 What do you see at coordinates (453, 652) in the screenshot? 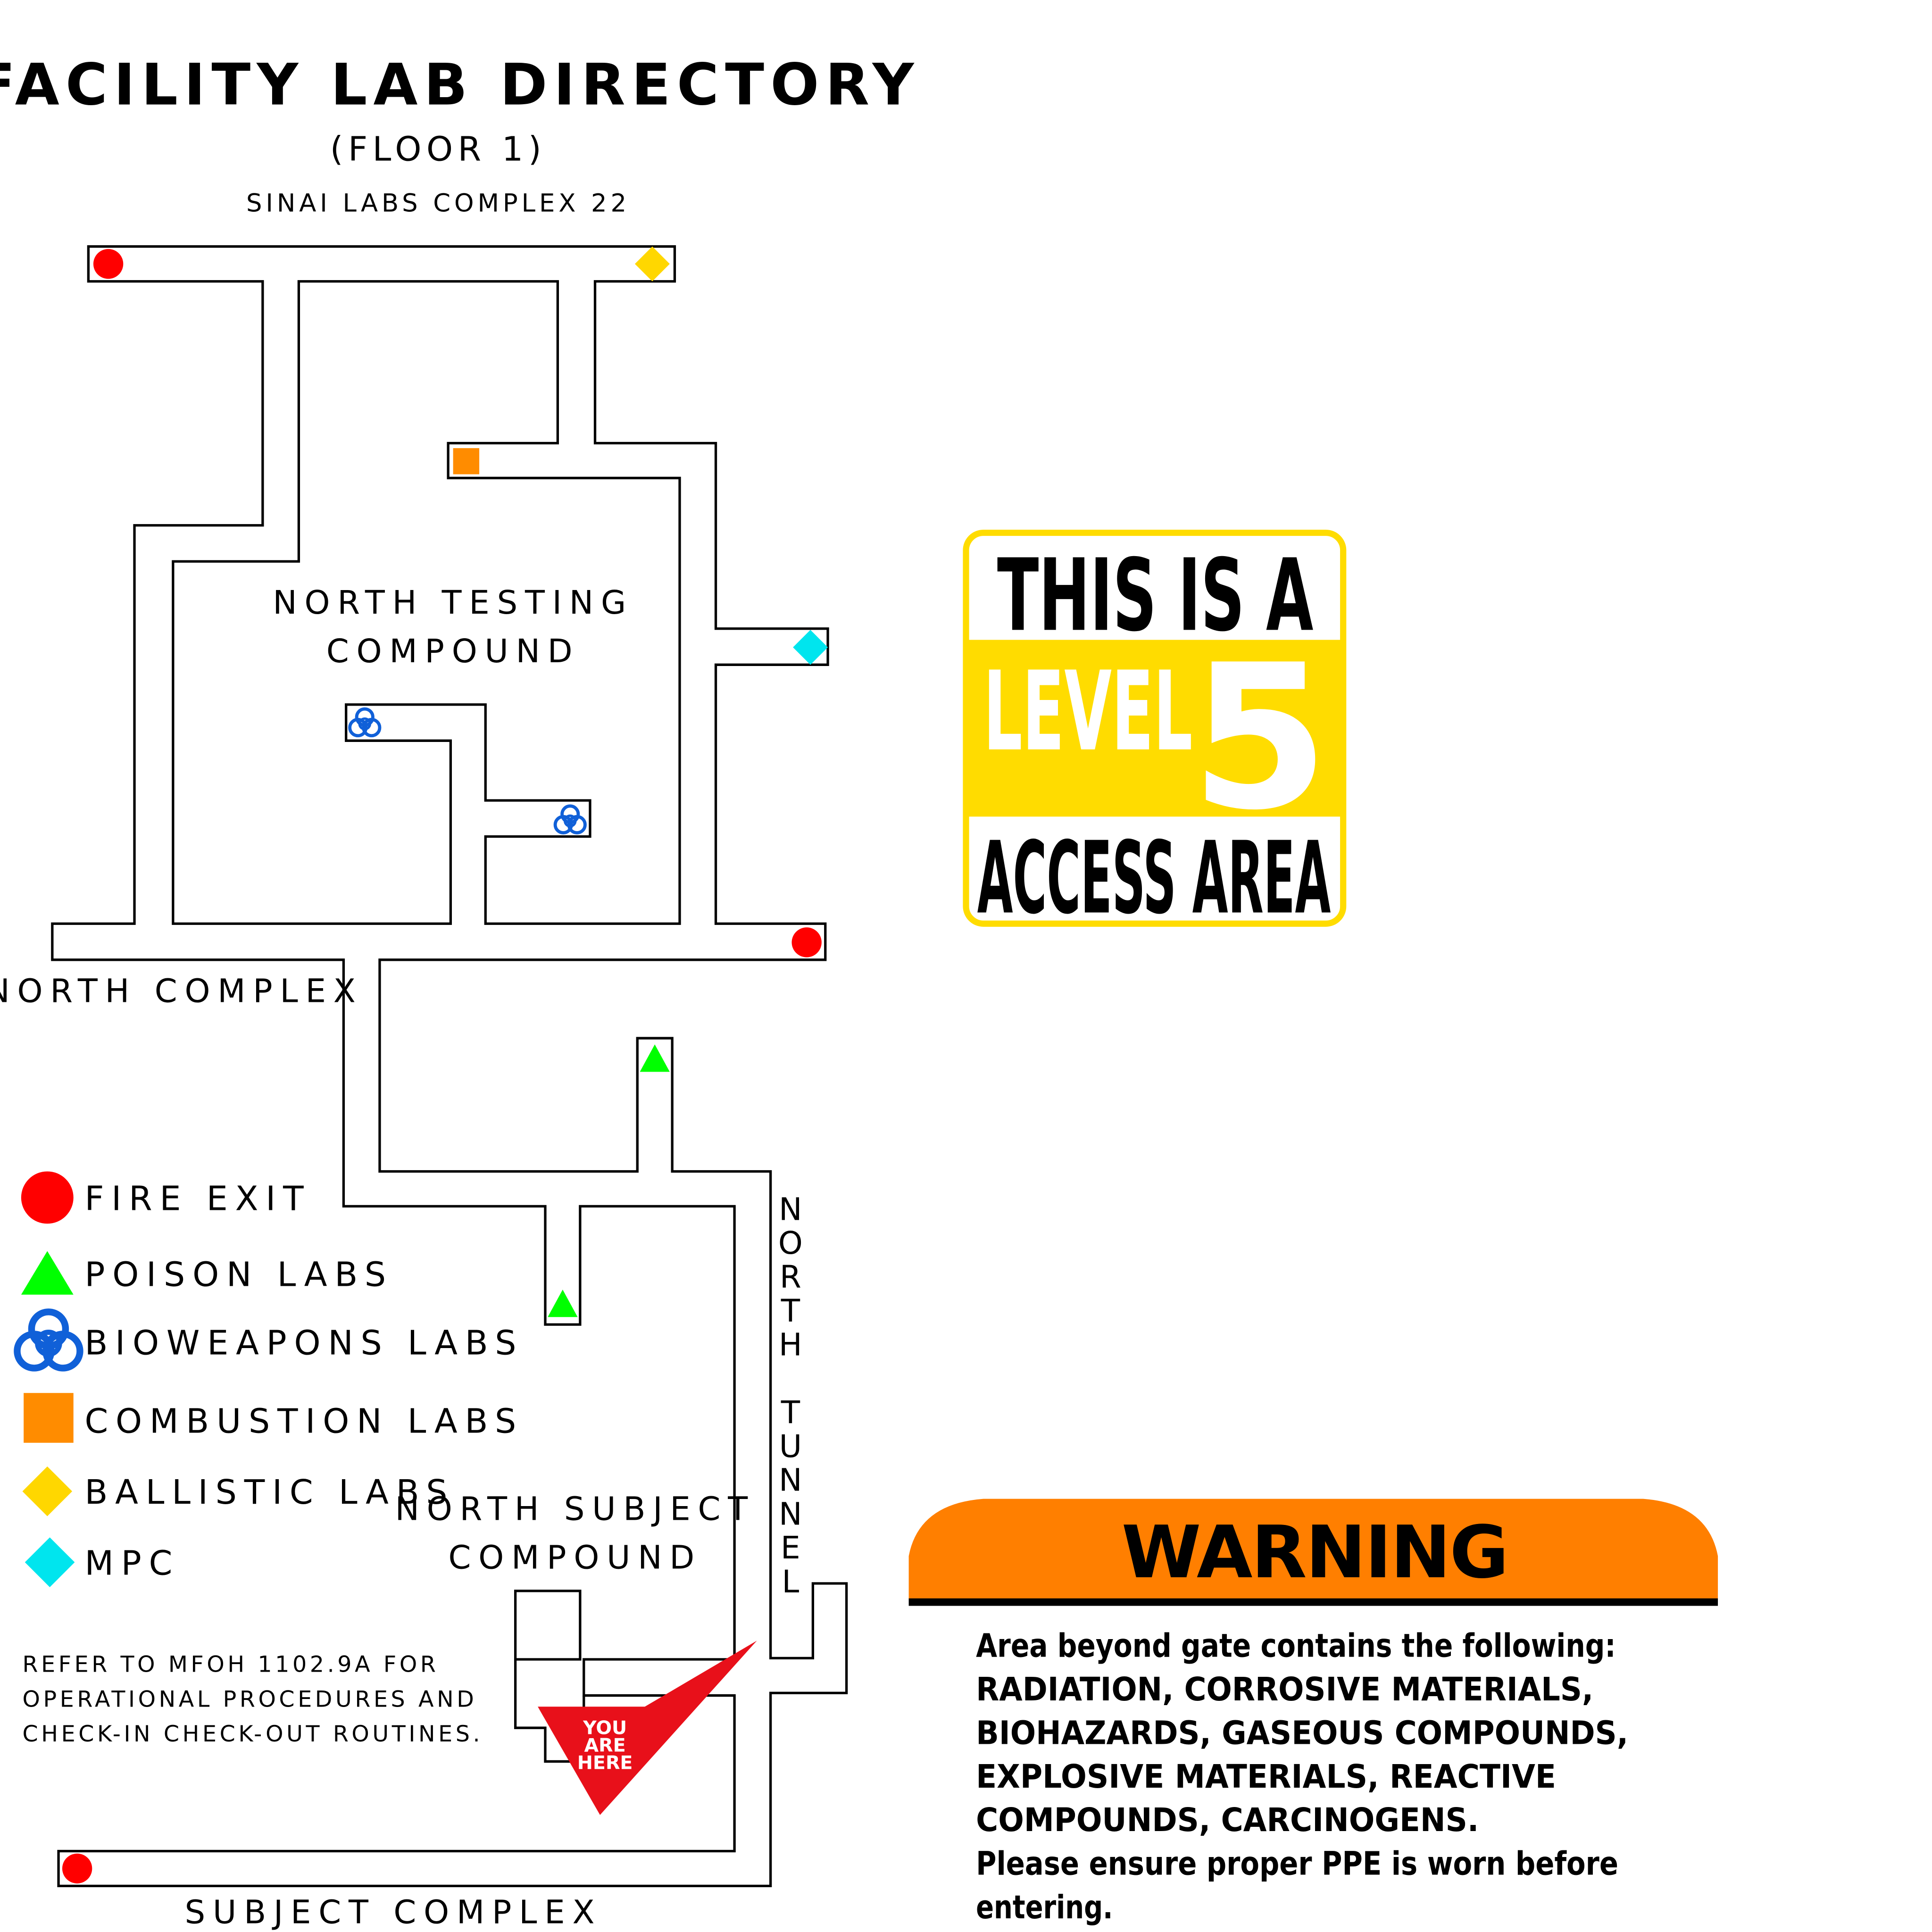
I see `area-label-north-testing: COMPOUND` at bounding box center [453, 652].